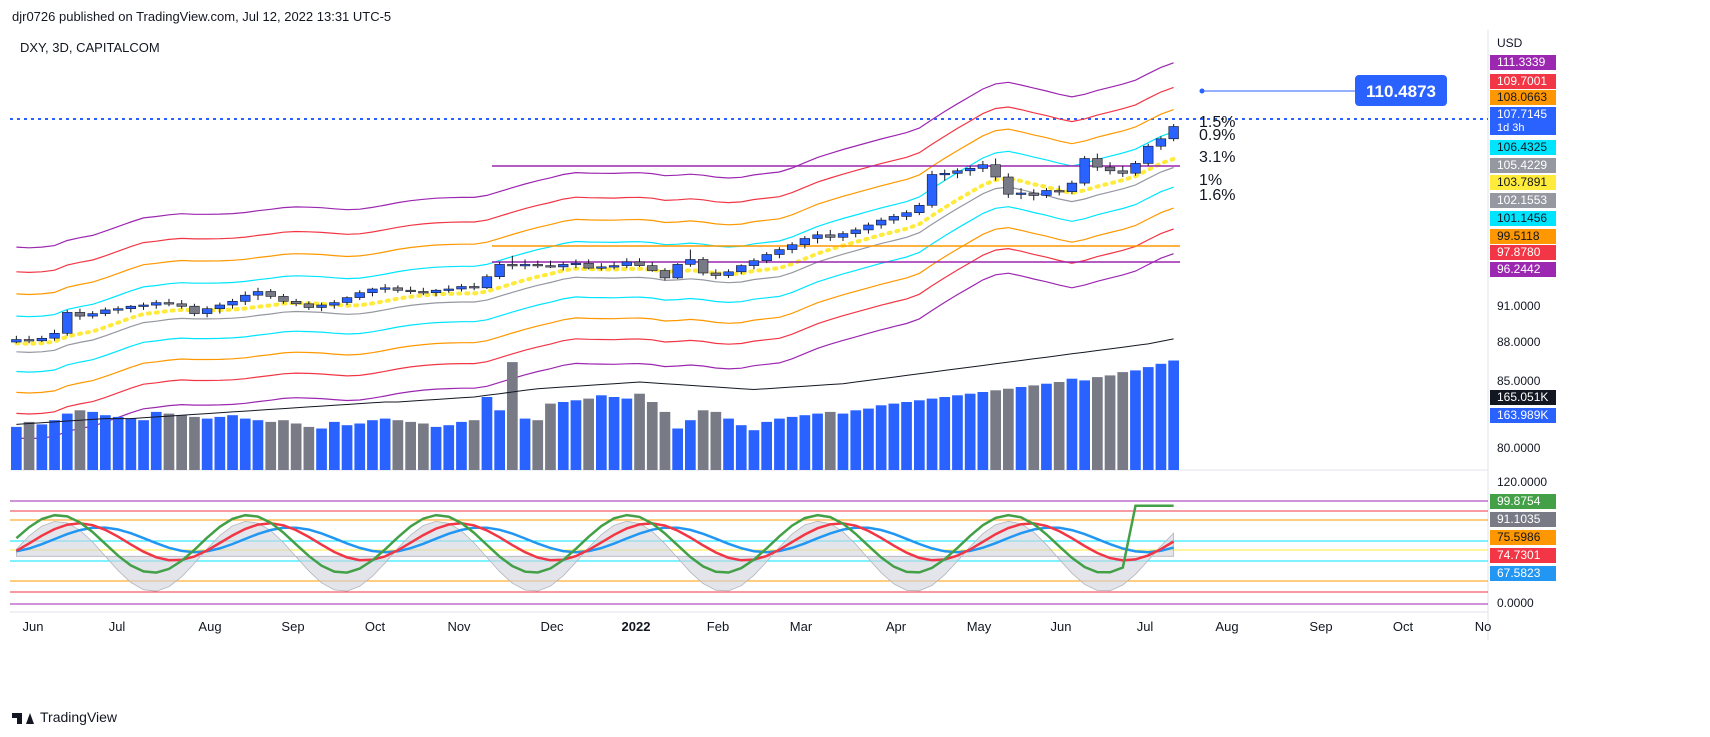 This screenshot has height=737, width=1710. What do you see at coordinates (23, 717) in the screenshot?
I see `tradingview-logo-icon` at bounding box center [23, 717].